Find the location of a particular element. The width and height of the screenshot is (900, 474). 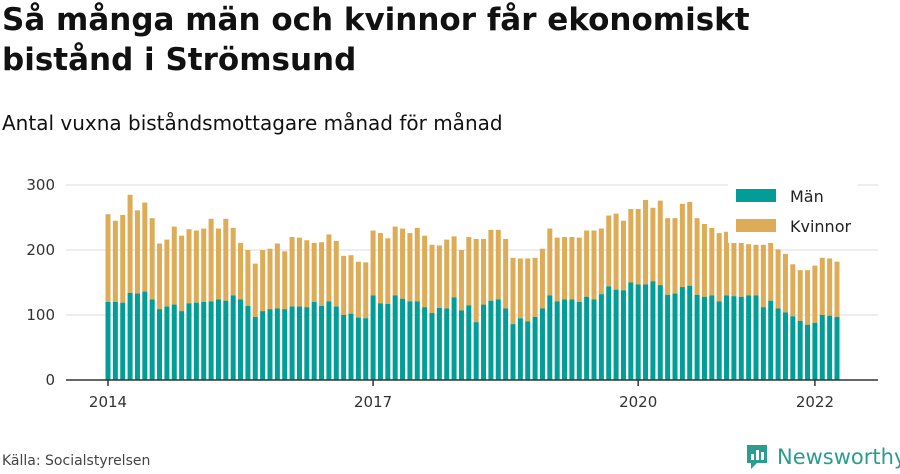

x-axis: 2014 2017 2020 2022 is located at coordinates (472, 395).